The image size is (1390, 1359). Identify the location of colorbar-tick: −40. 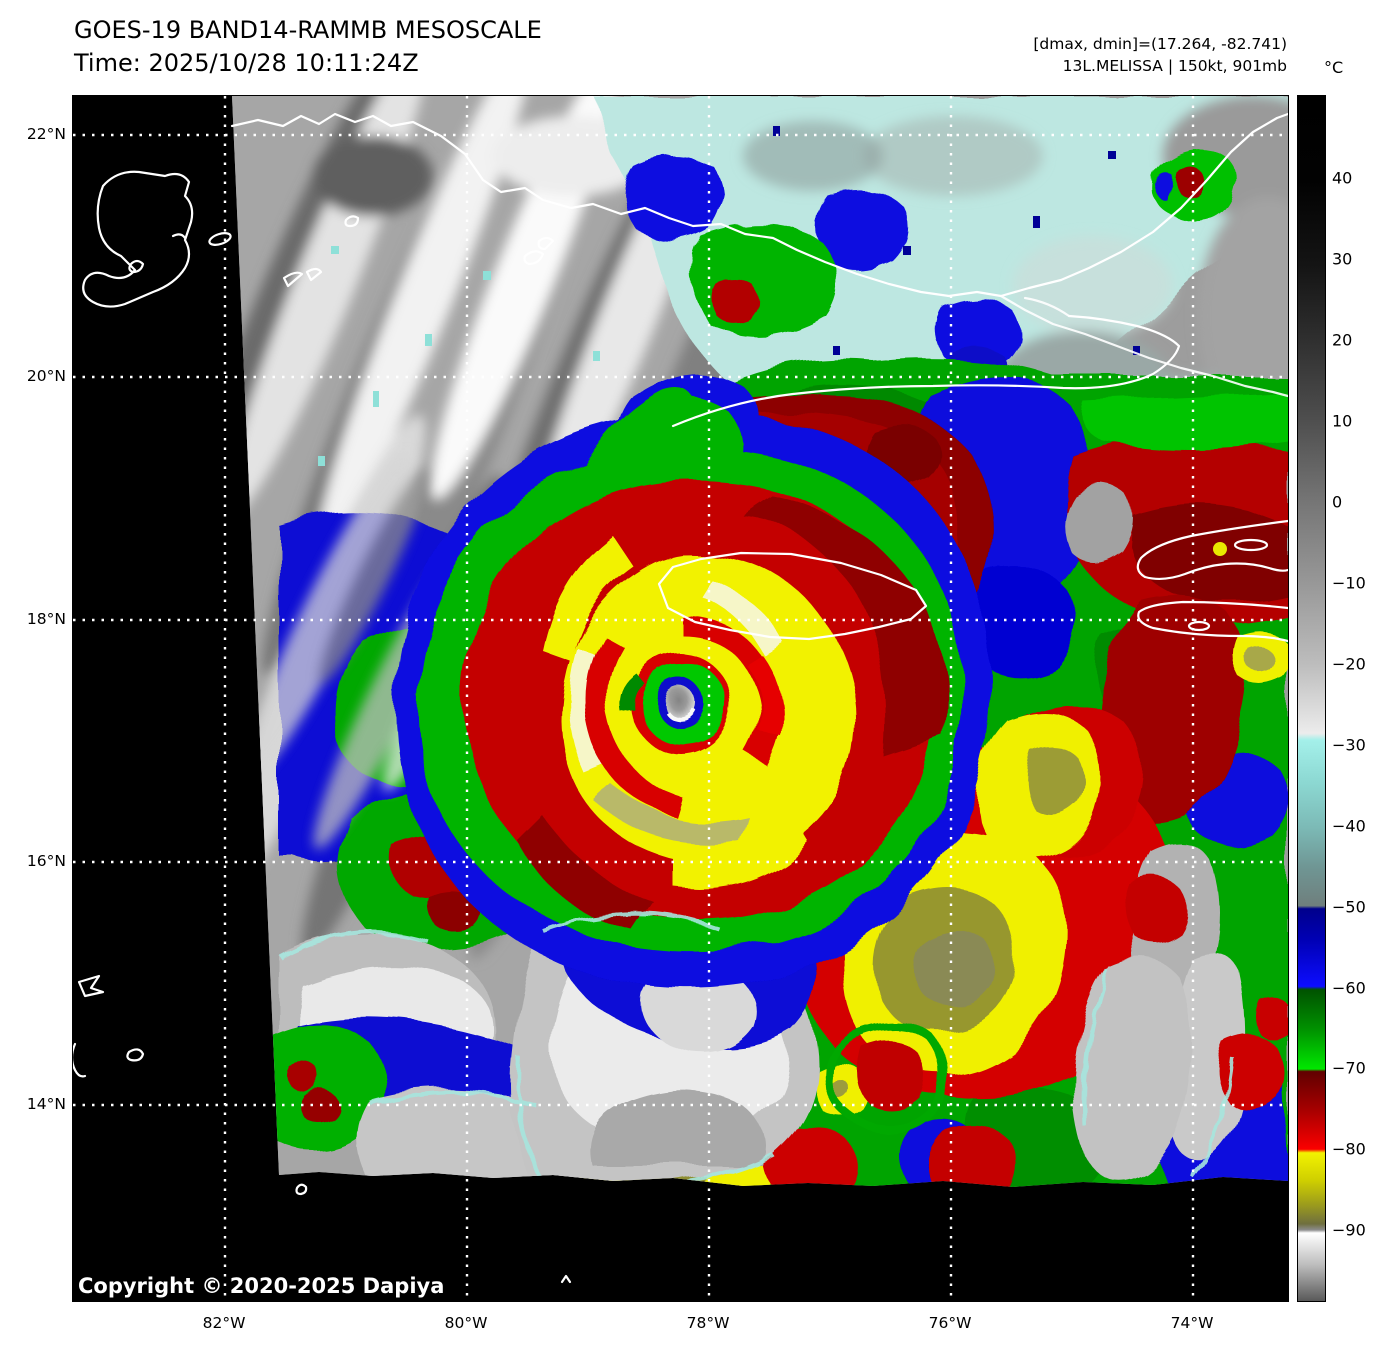
(1349, 826).